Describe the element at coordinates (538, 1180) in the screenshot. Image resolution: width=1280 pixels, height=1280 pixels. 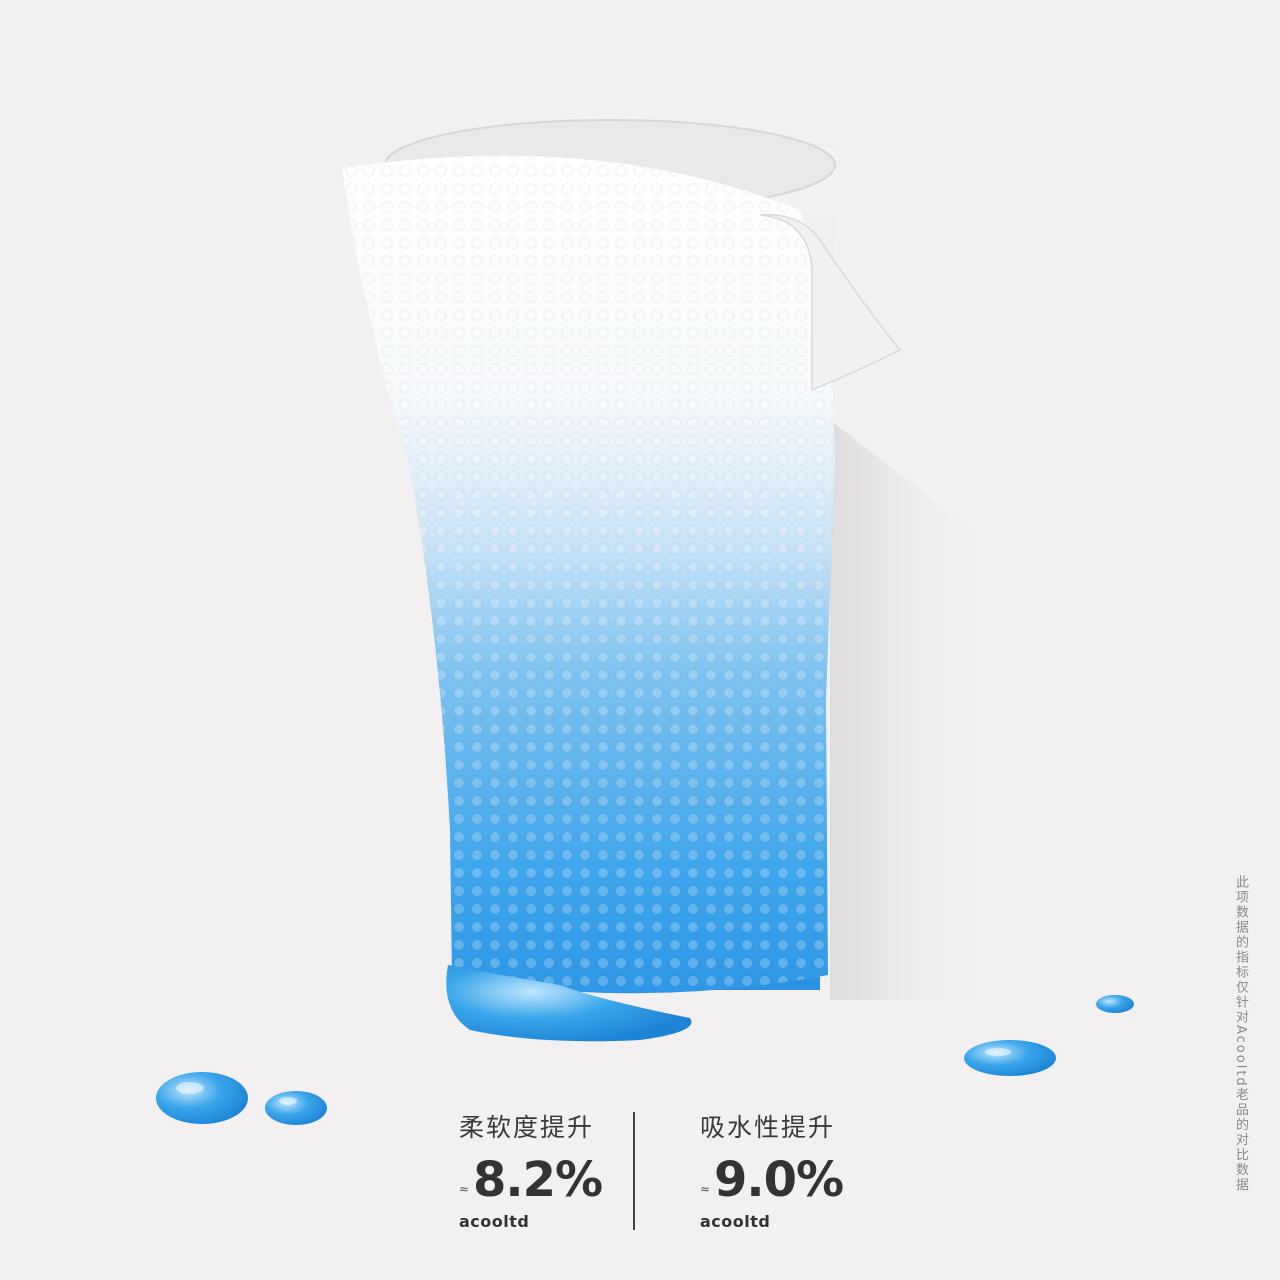
I see `stat-value: 8.2%` at that location.